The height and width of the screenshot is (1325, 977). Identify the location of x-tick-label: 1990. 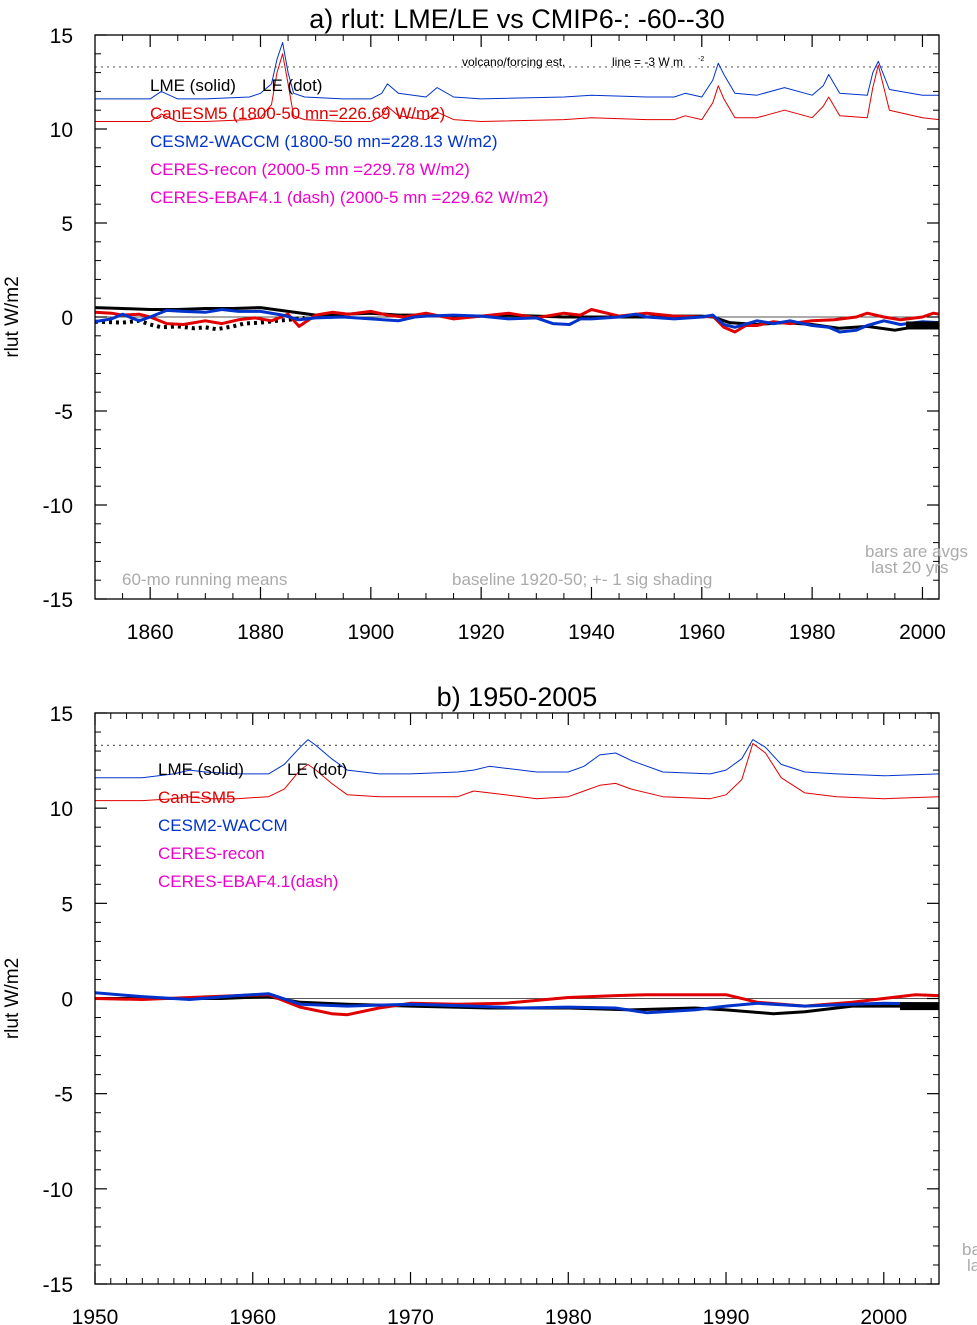
(726, 1315).